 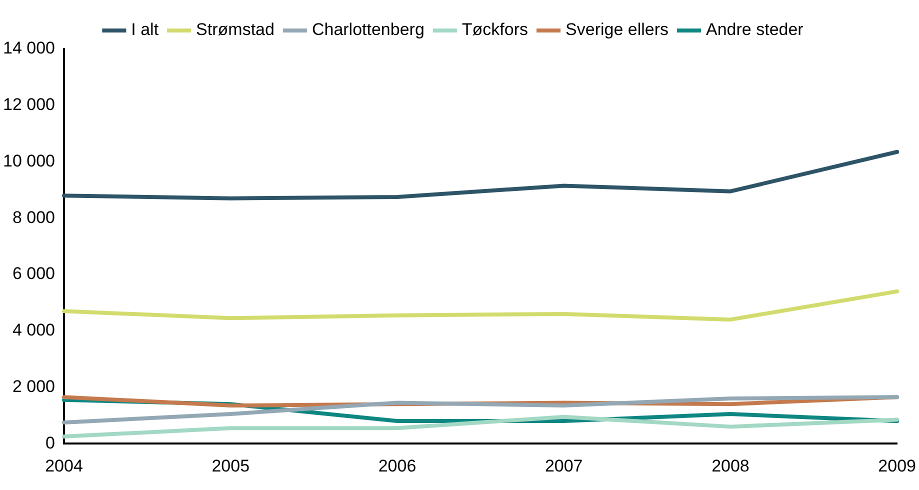 What do you see at coordinates (755, 30) in the screenshot?
I see `legend-label: Andre steder` at bounding box center [755, 30].